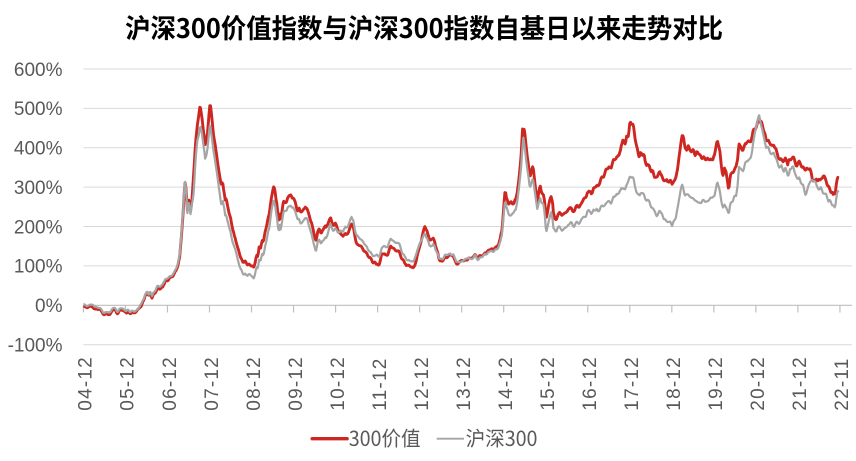 This screenshot has height=461, width=856. I want to click on svg-text: 200%, so click(38, 227).